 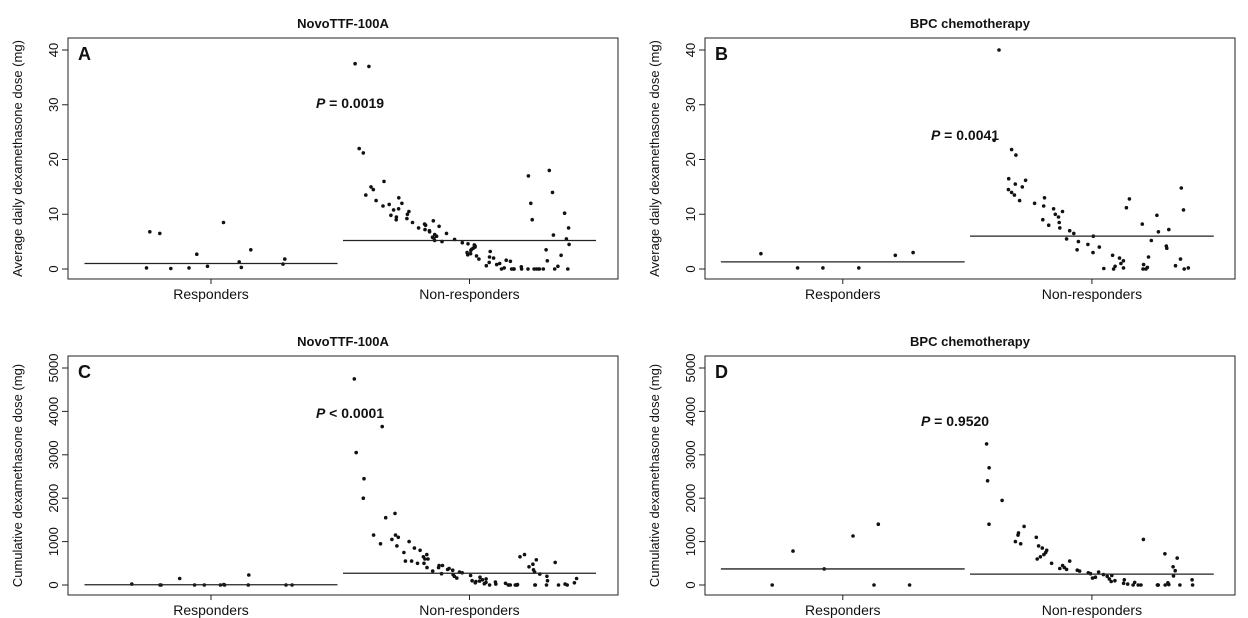 I want to click on p-symbol: P, so click(x=926, y=421).